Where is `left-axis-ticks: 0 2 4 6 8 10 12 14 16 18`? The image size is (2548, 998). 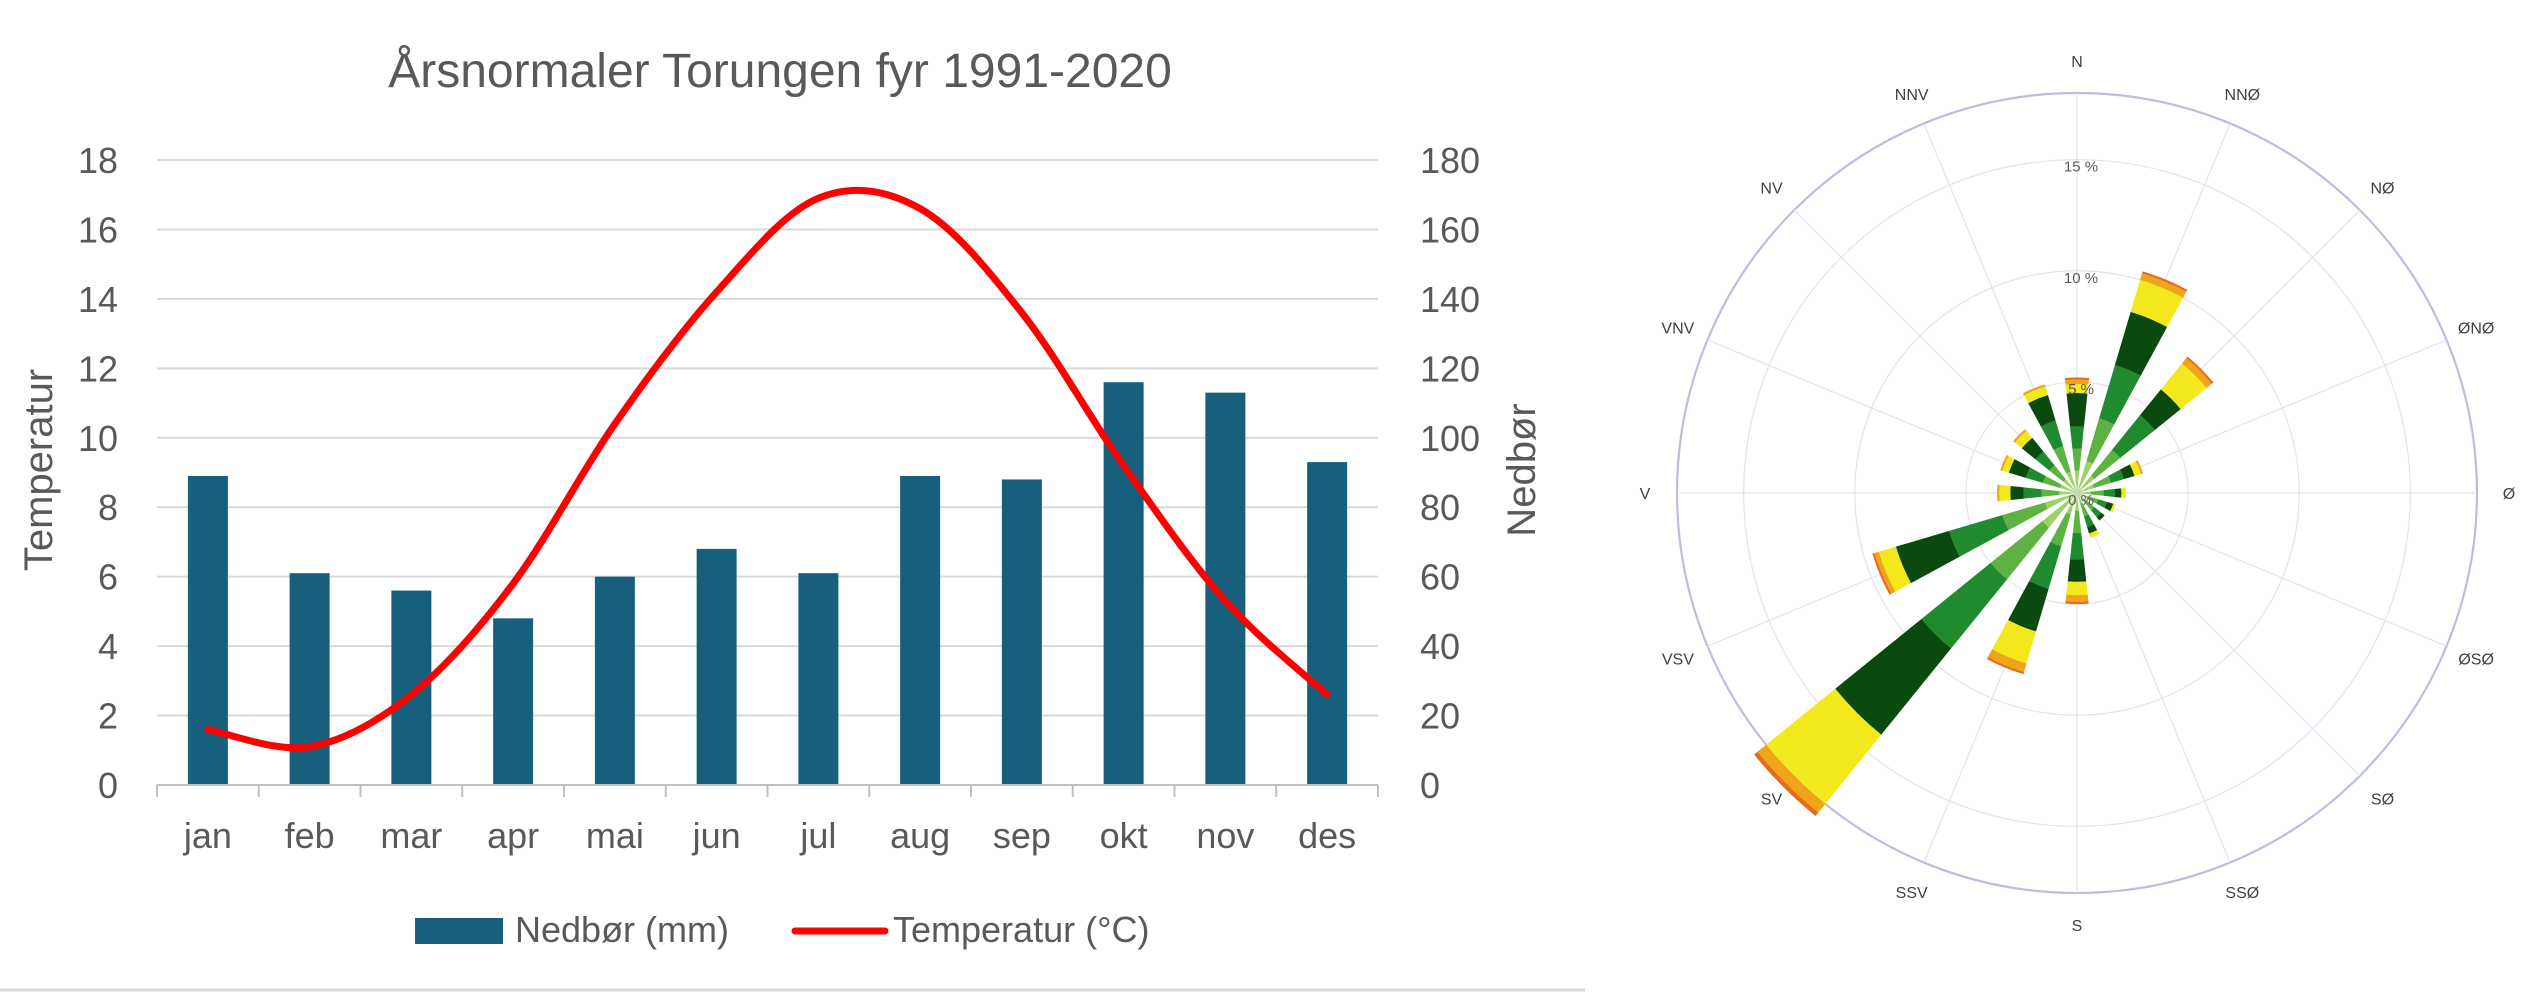
left-axis-ticks: 0 2 4 6 8 10 12 14 16 18 is located at coordinates (98, 473).